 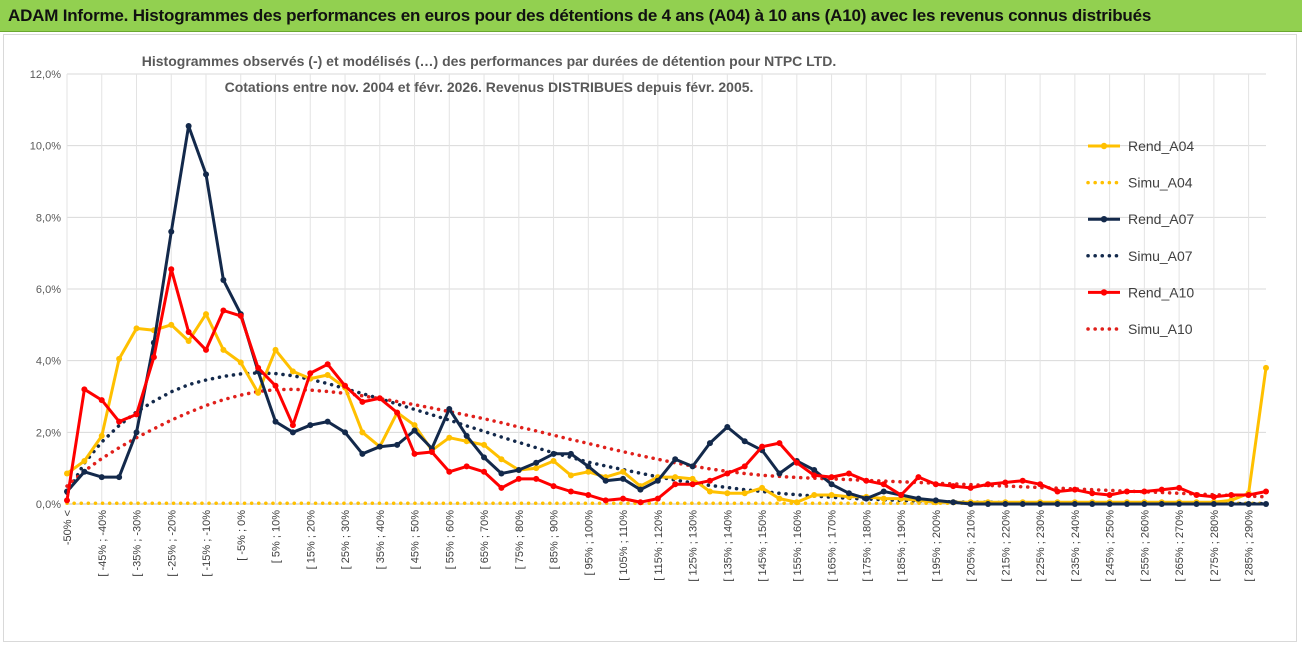 I want to click on legend-label: Simu_A10, so click(x=1160, y=329).